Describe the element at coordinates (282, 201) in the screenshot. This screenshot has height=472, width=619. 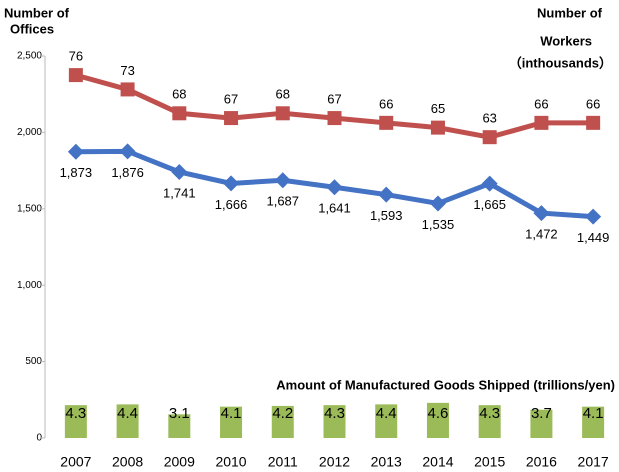
I see `data-label: 1,687` at that location.